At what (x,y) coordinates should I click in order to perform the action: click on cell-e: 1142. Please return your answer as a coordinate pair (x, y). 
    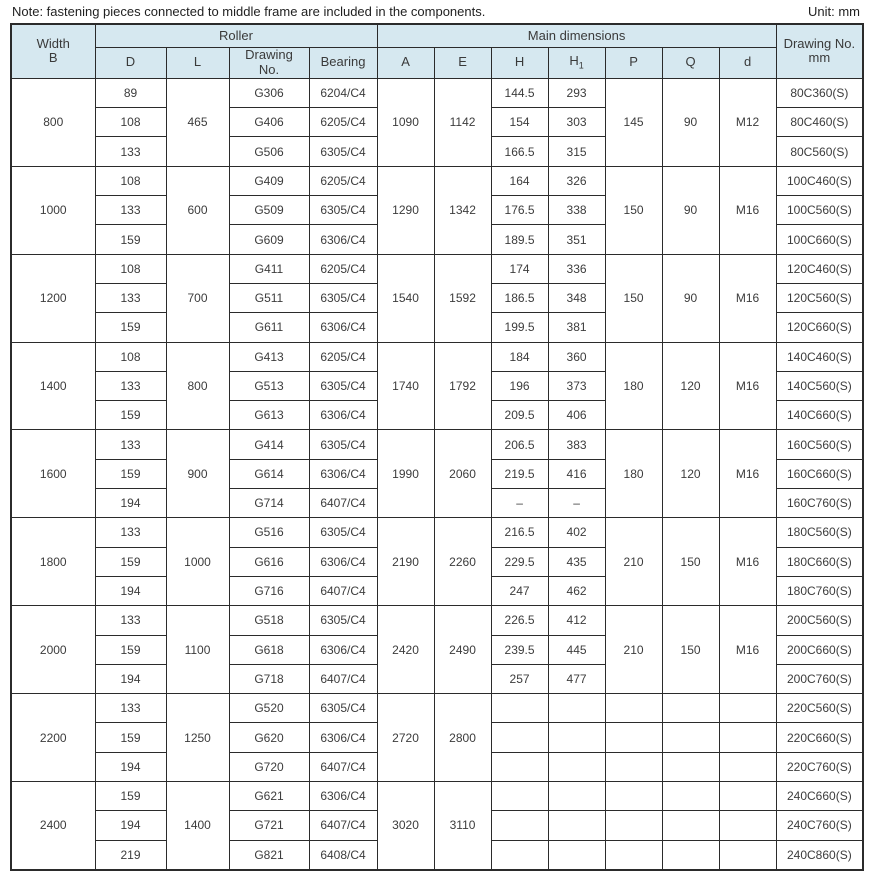
    Looking at the image, I should click on (462, 122).